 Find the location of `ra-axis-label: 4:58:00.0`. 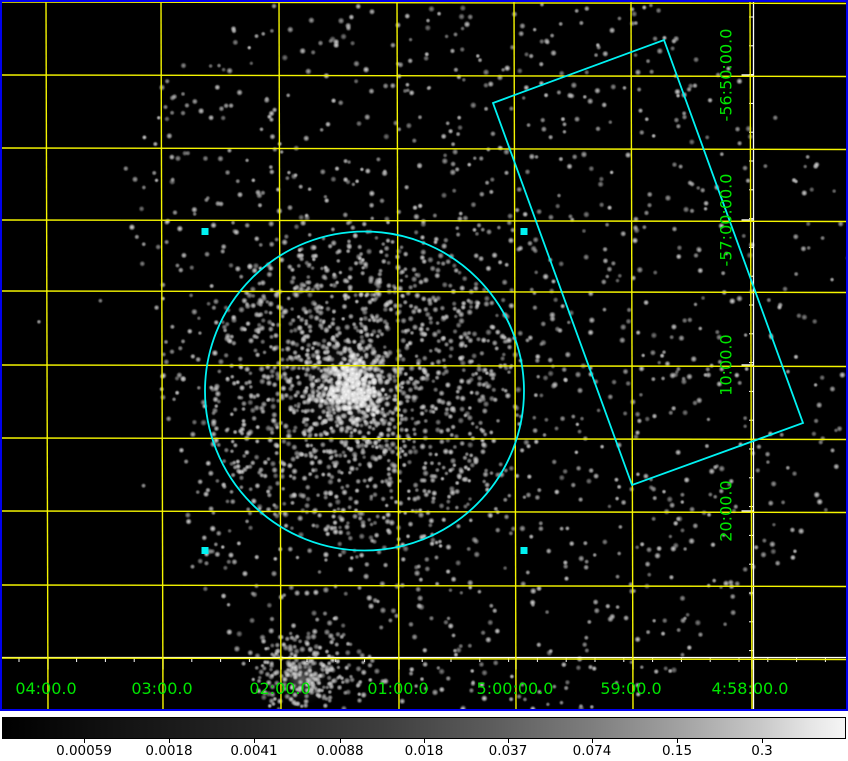

ra-axis-label: 4:58:00.0 is located at coordinates (750, 688).